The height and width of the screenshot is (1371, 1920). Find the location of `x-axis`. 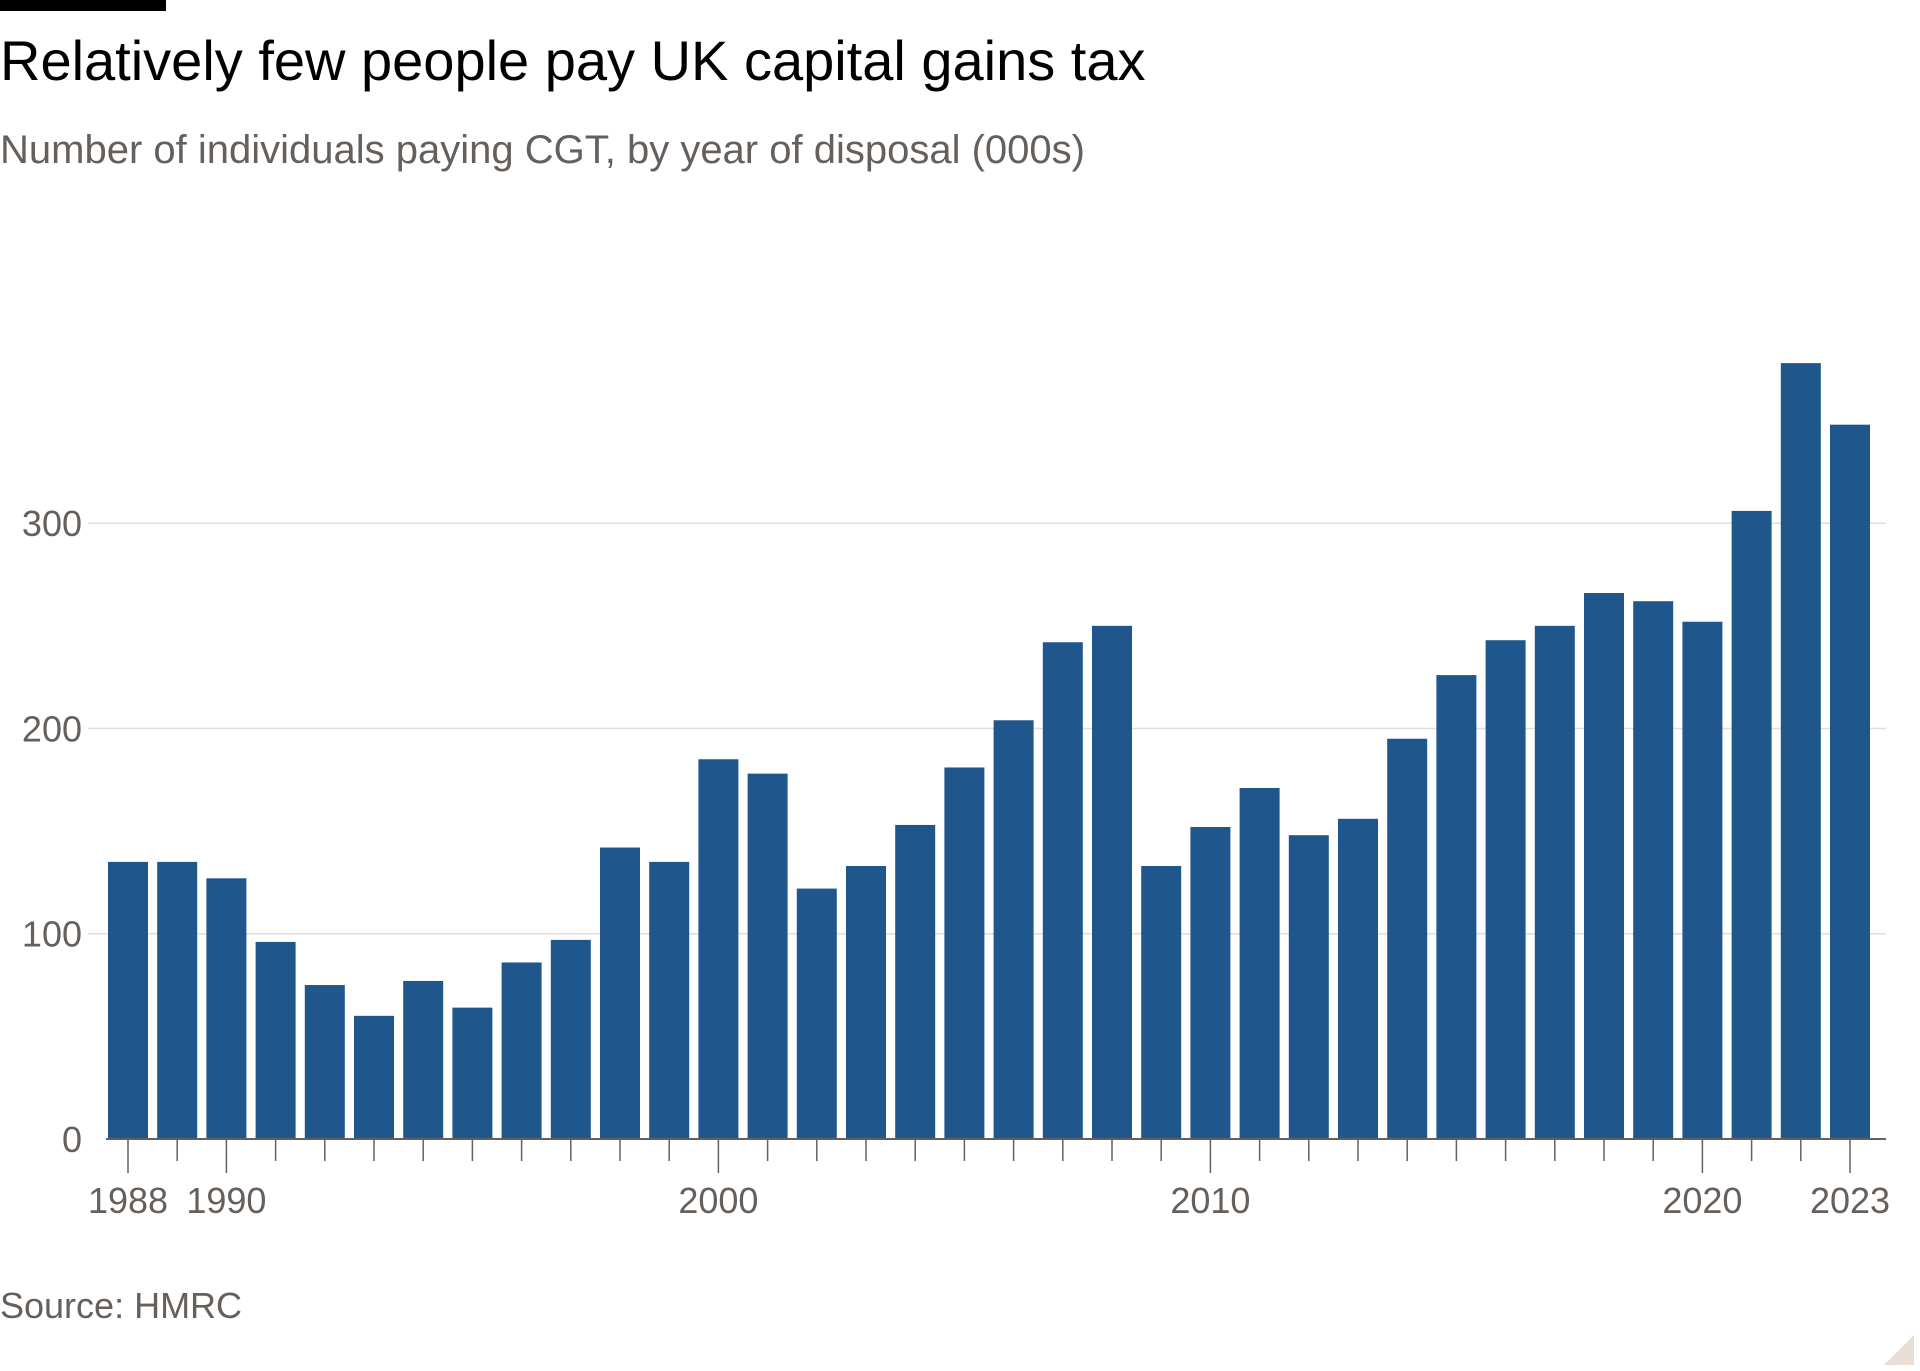

x-axis is located at coordinates (996, 1155).